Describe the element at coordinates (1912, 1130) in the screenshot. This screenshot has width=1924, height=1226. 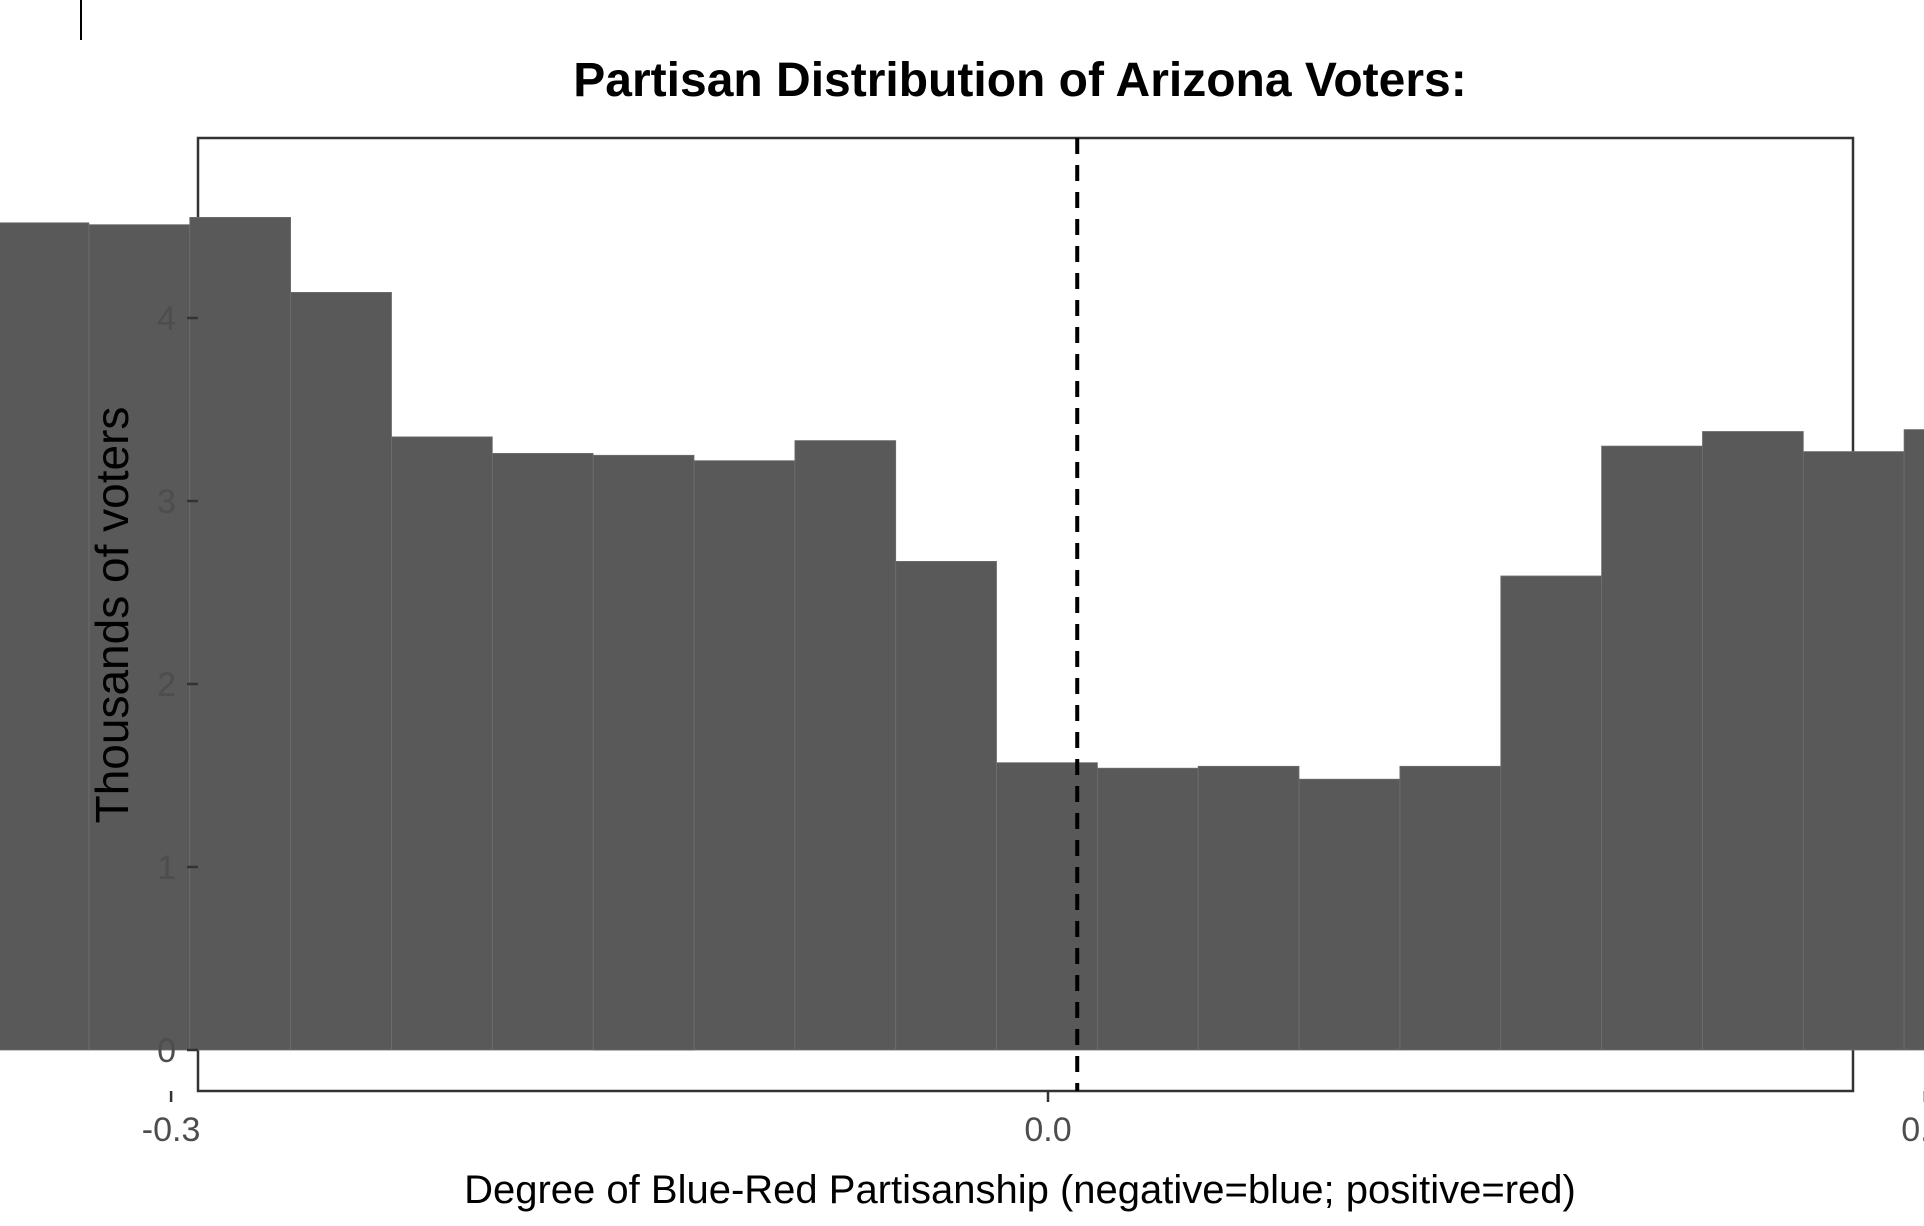
I see `x-tick-label: 0.3` at that location.